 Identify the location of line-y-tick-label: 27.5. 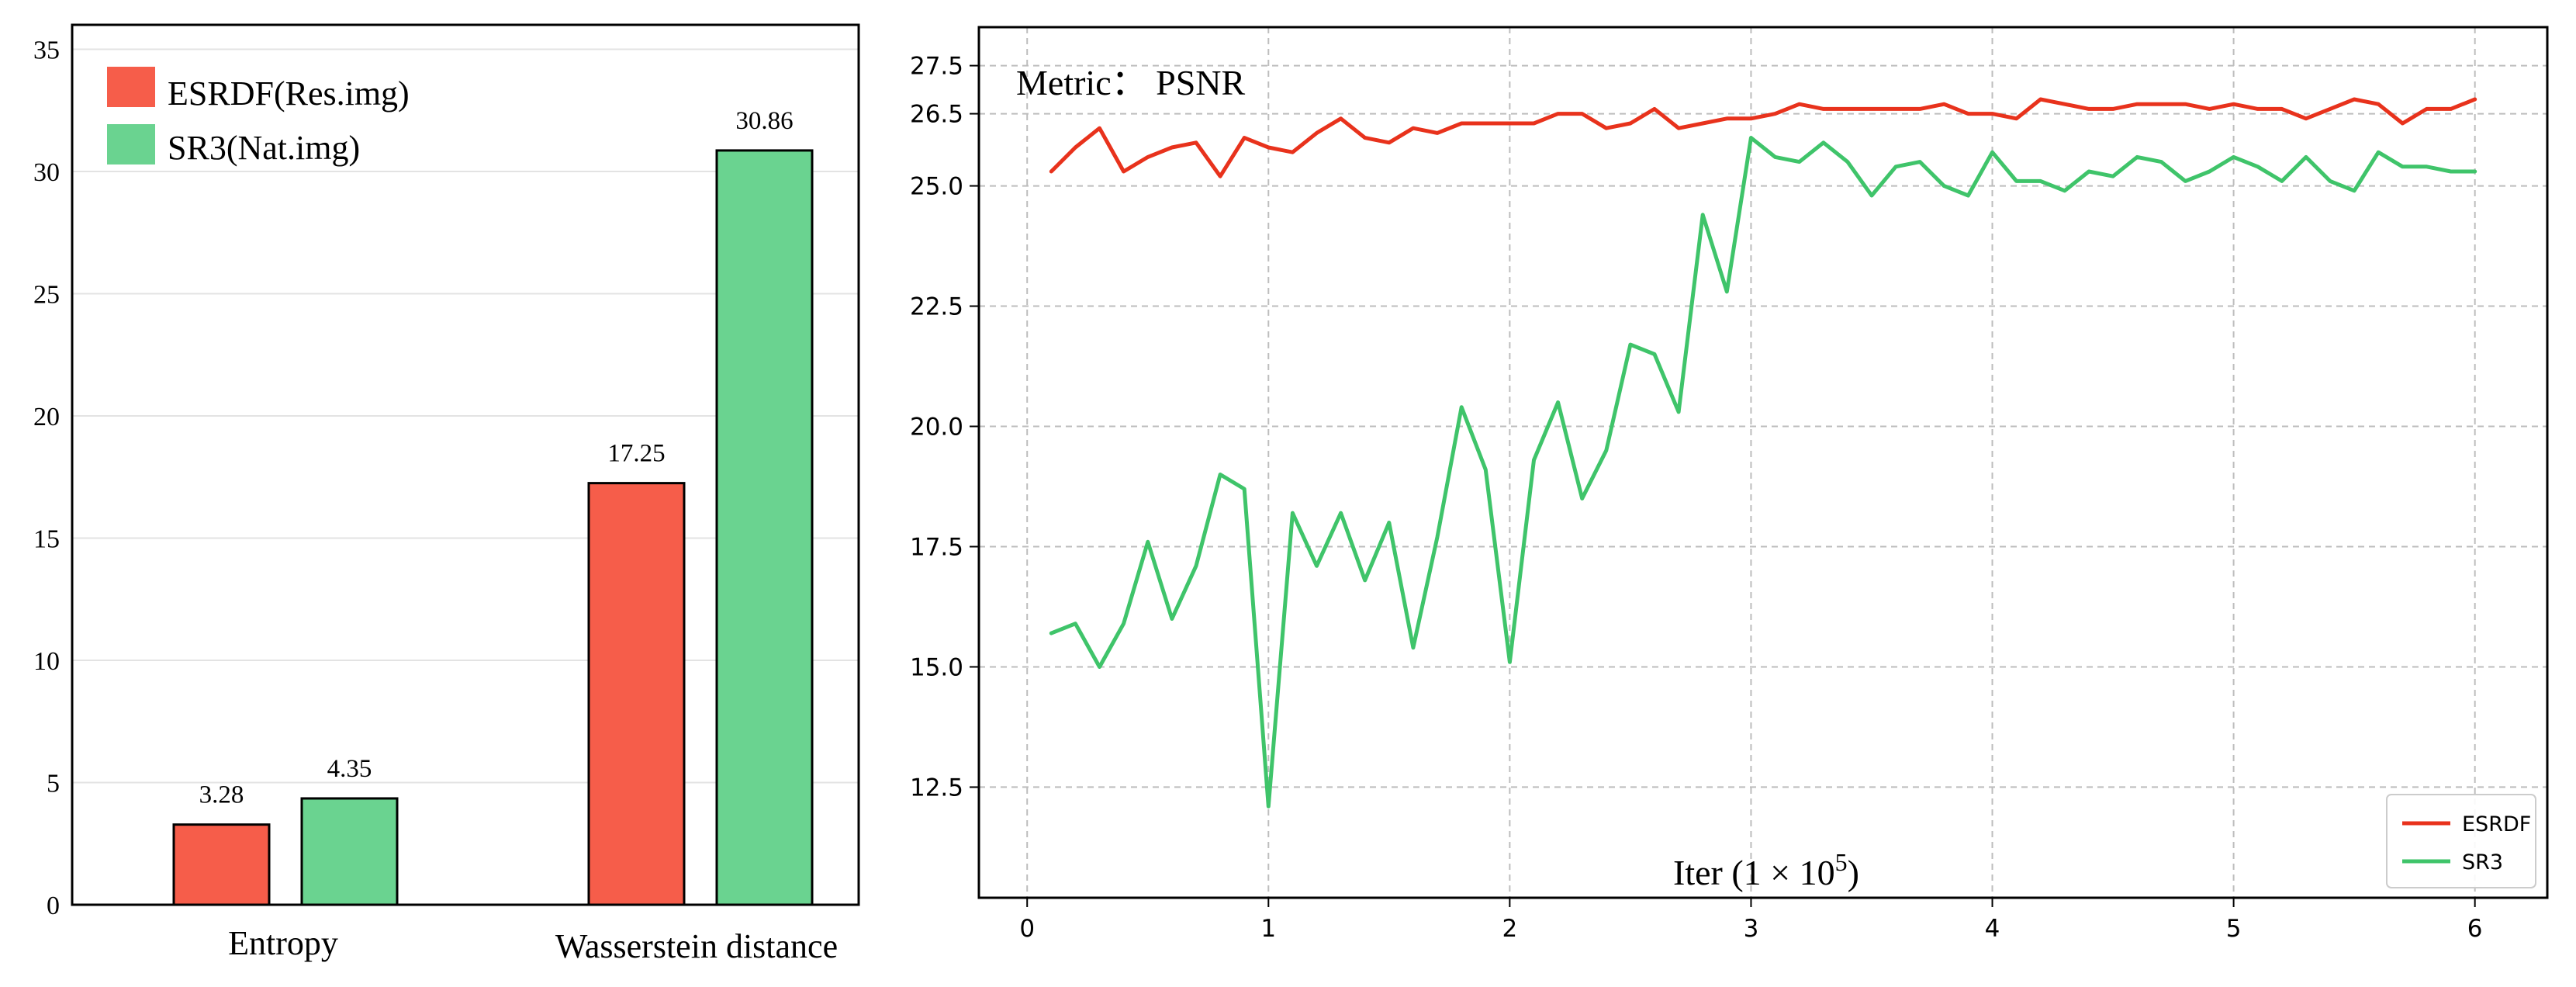
(936, 67).